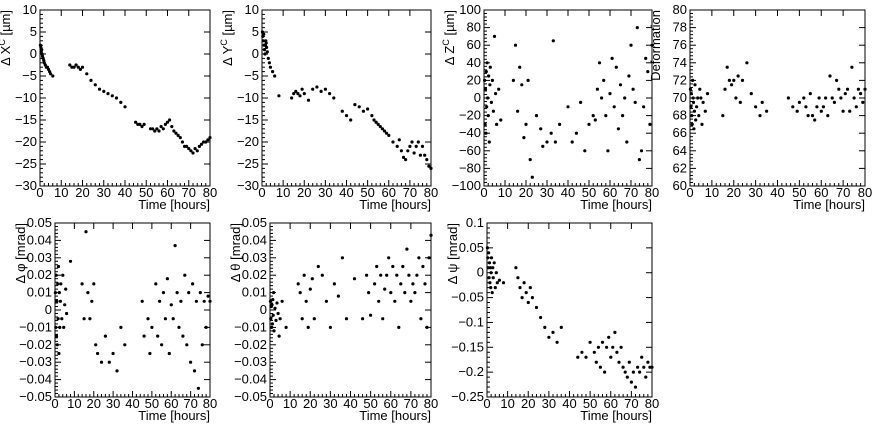 The image size is (872, 426). Describe the element at coordinates (452, 253) in the screenshot. I see `y-axis-title: Δ ψ [mrad]` at that location.